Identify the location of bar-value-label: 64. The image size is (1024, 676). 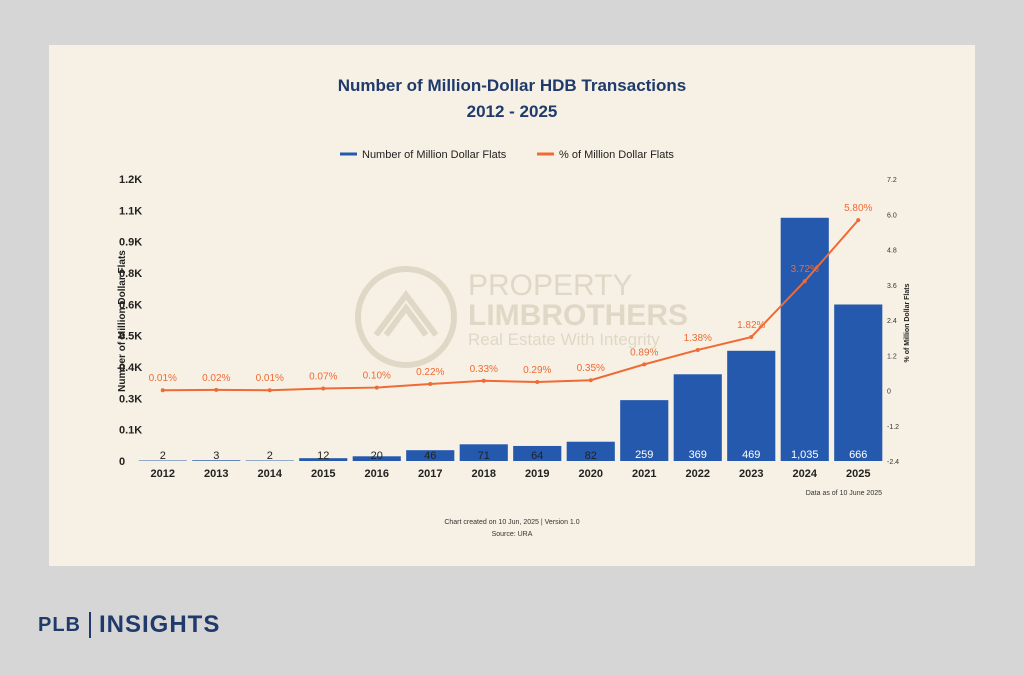
(537, 456).